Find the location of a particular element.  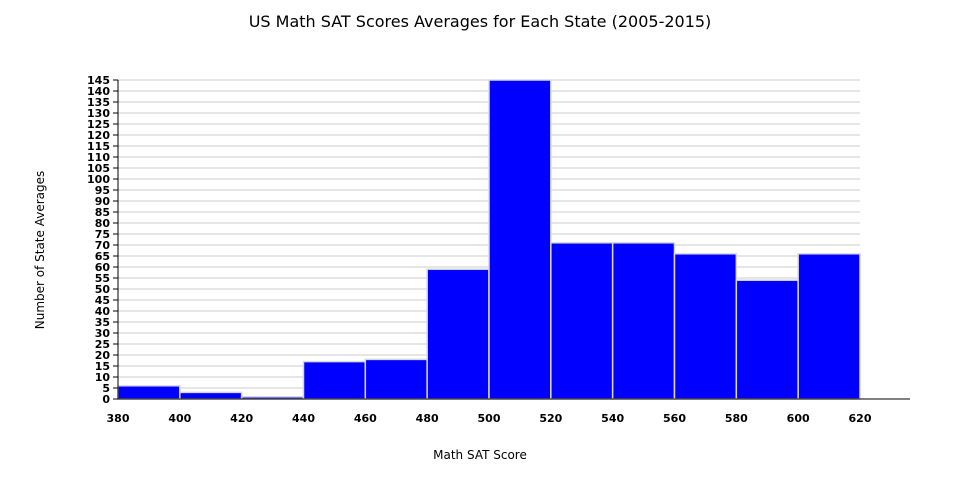

y-tick-label: 125 is located at coordinates (98, 124).